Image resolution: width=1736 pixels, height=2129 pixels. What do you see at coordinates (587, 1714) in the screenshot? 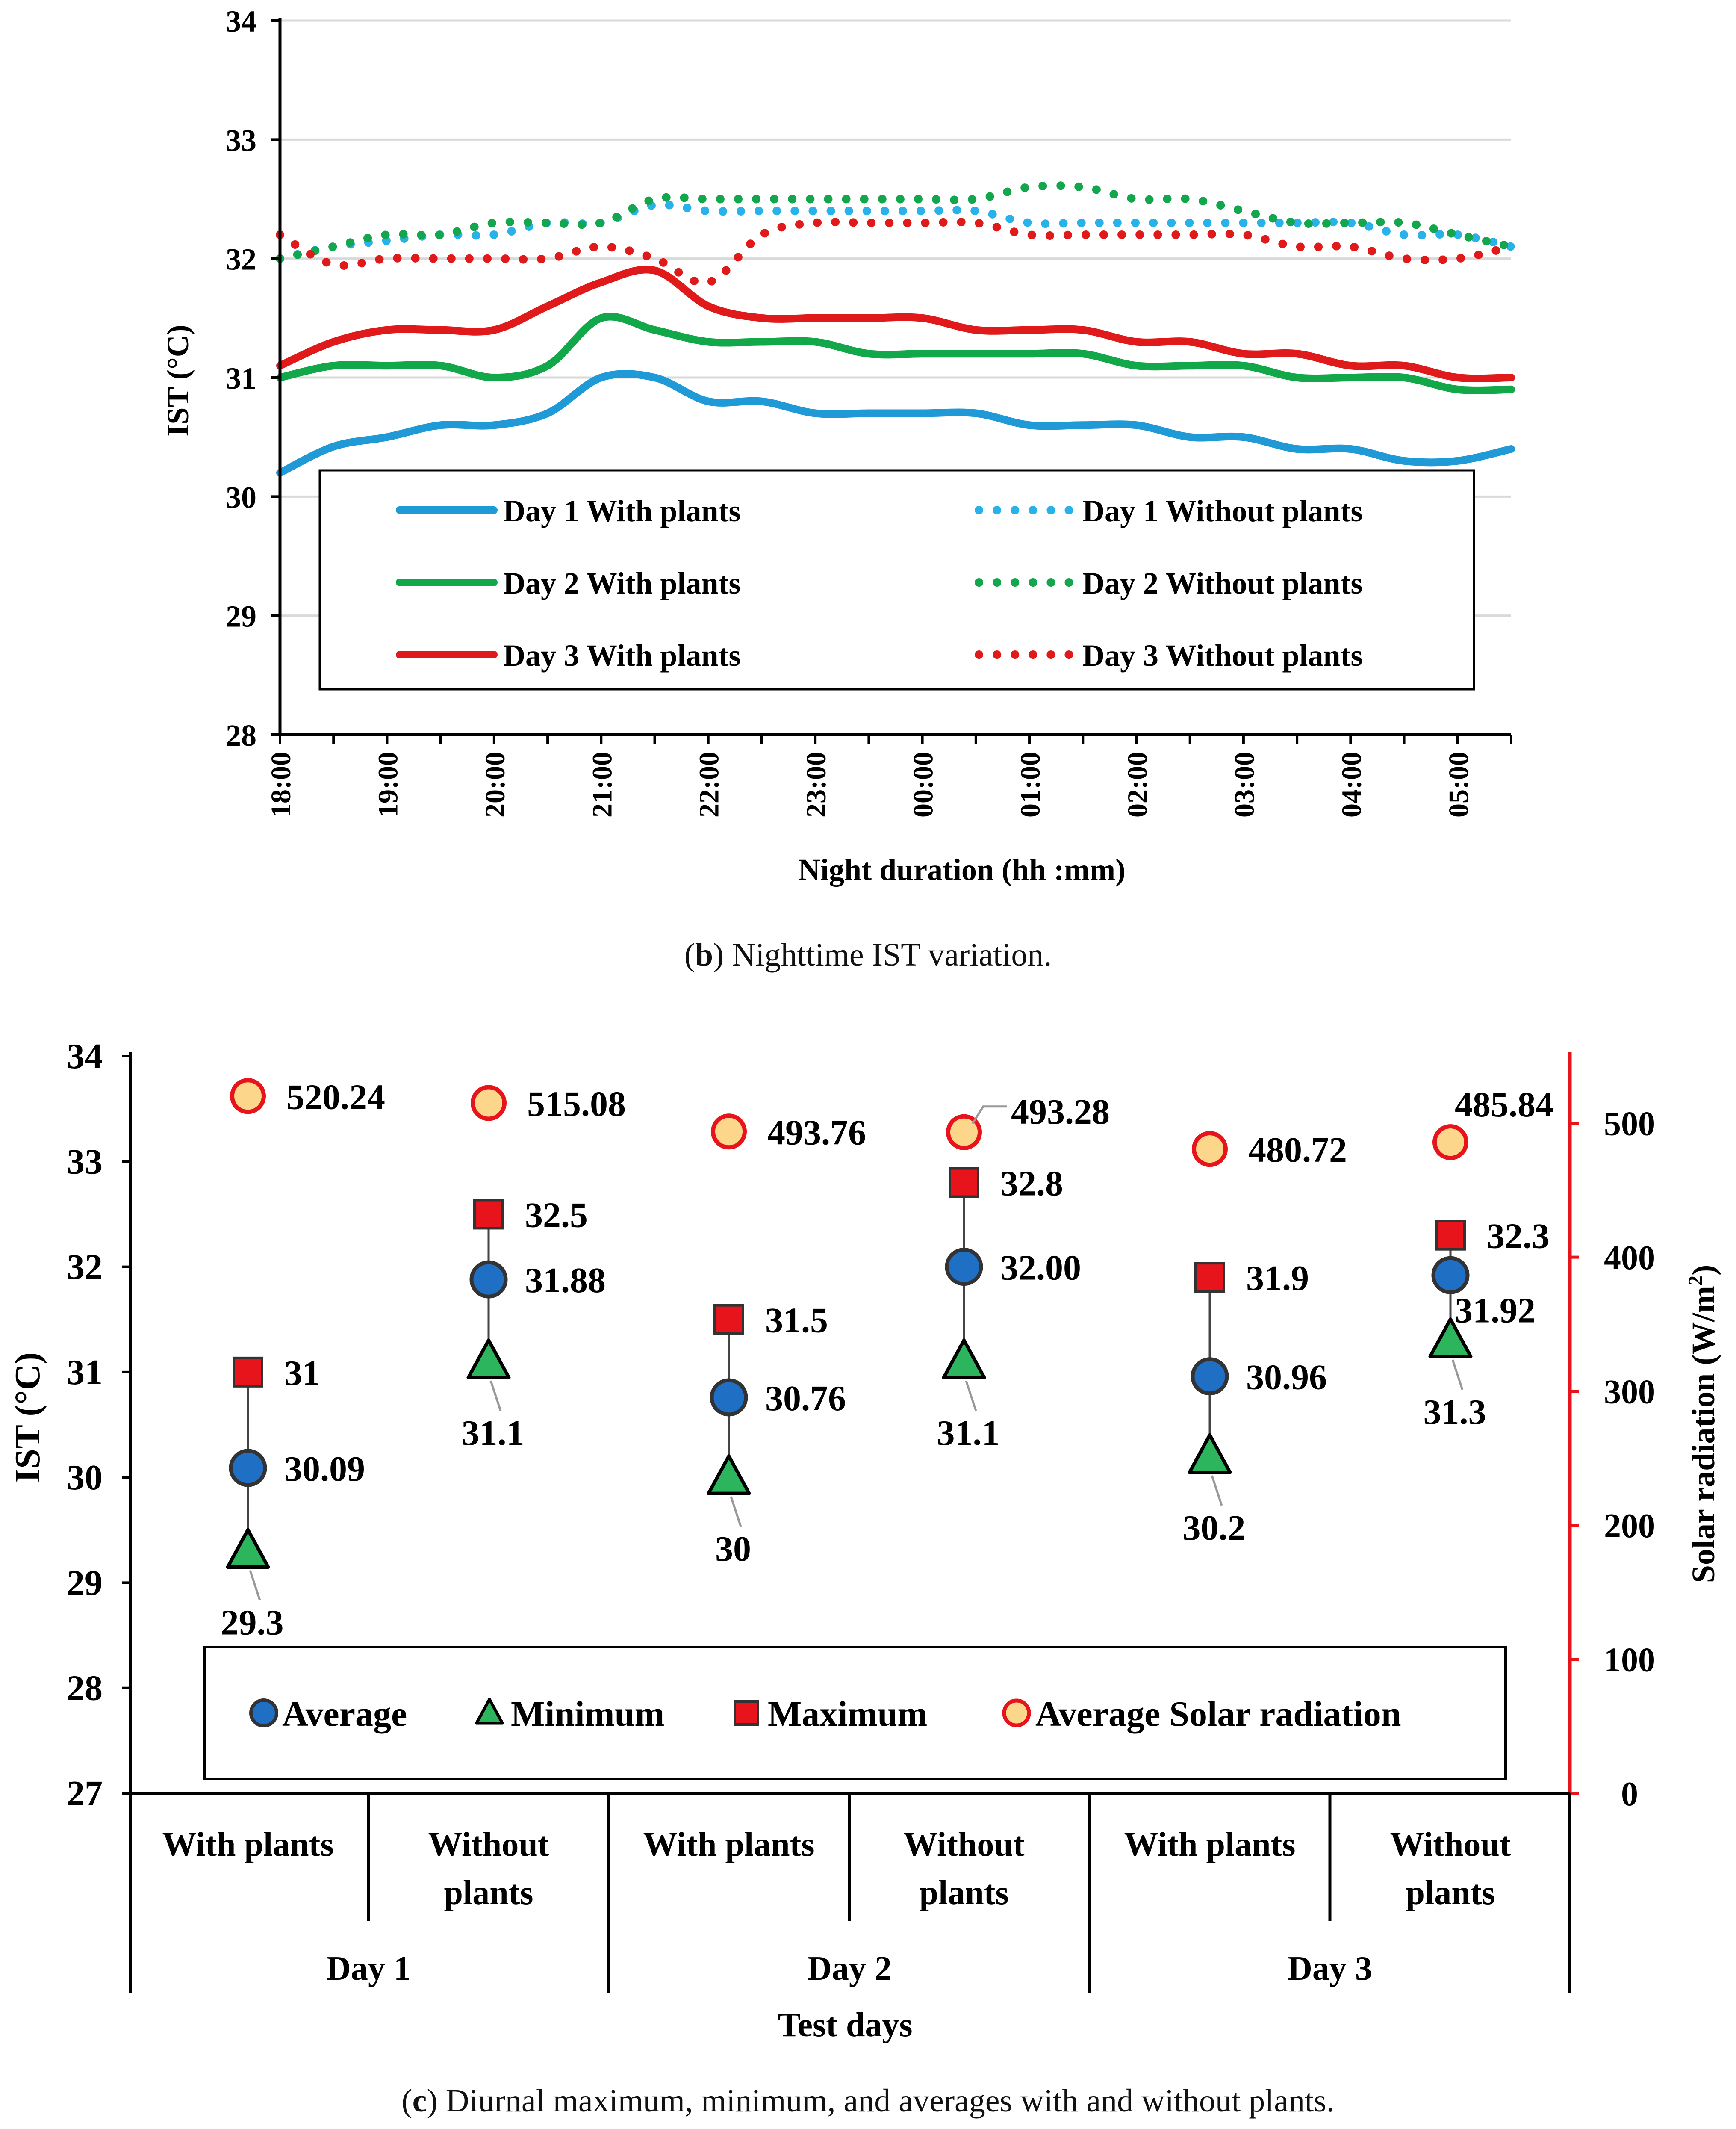
I see `c-legend-label: Minimum` at bounding box center [587, 1714].